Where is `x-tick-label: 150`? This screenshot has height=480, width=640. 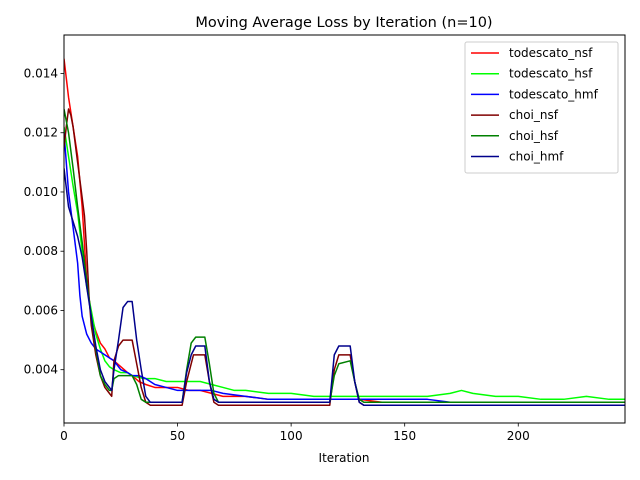
x-tick-label: 150 is located at coordinates (404, 436).